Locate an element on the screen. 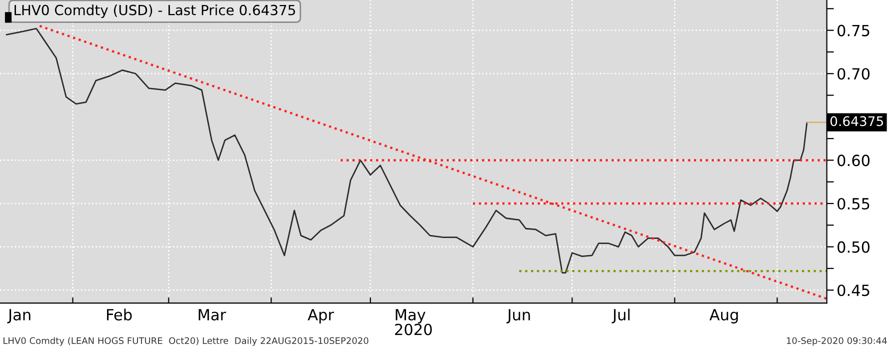  y-tick-label: 0.60 is located at coordinates (854, 160).